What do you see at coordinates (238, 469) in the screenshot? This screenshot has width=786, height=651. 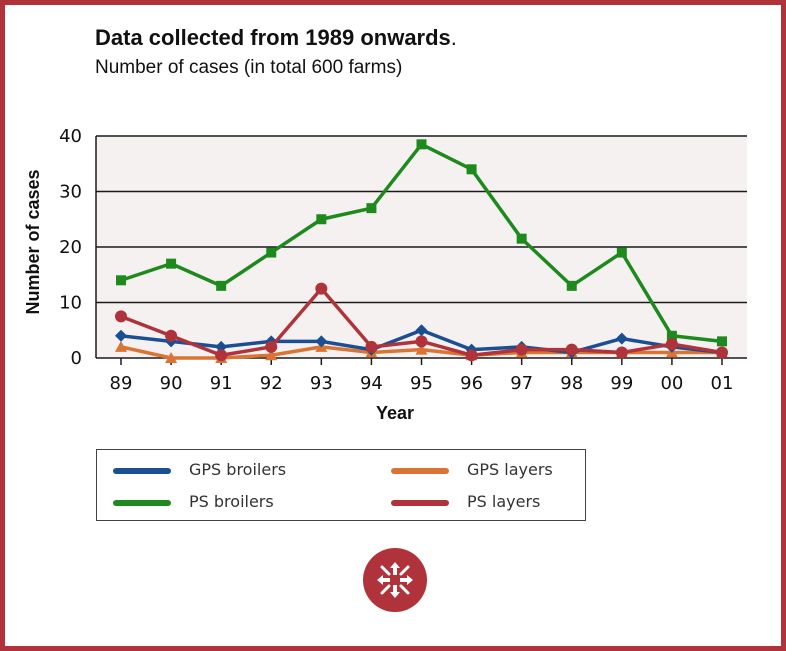 I see `legend-label-gps-broilers: GPS broilers` at bounding box center [238, 469].